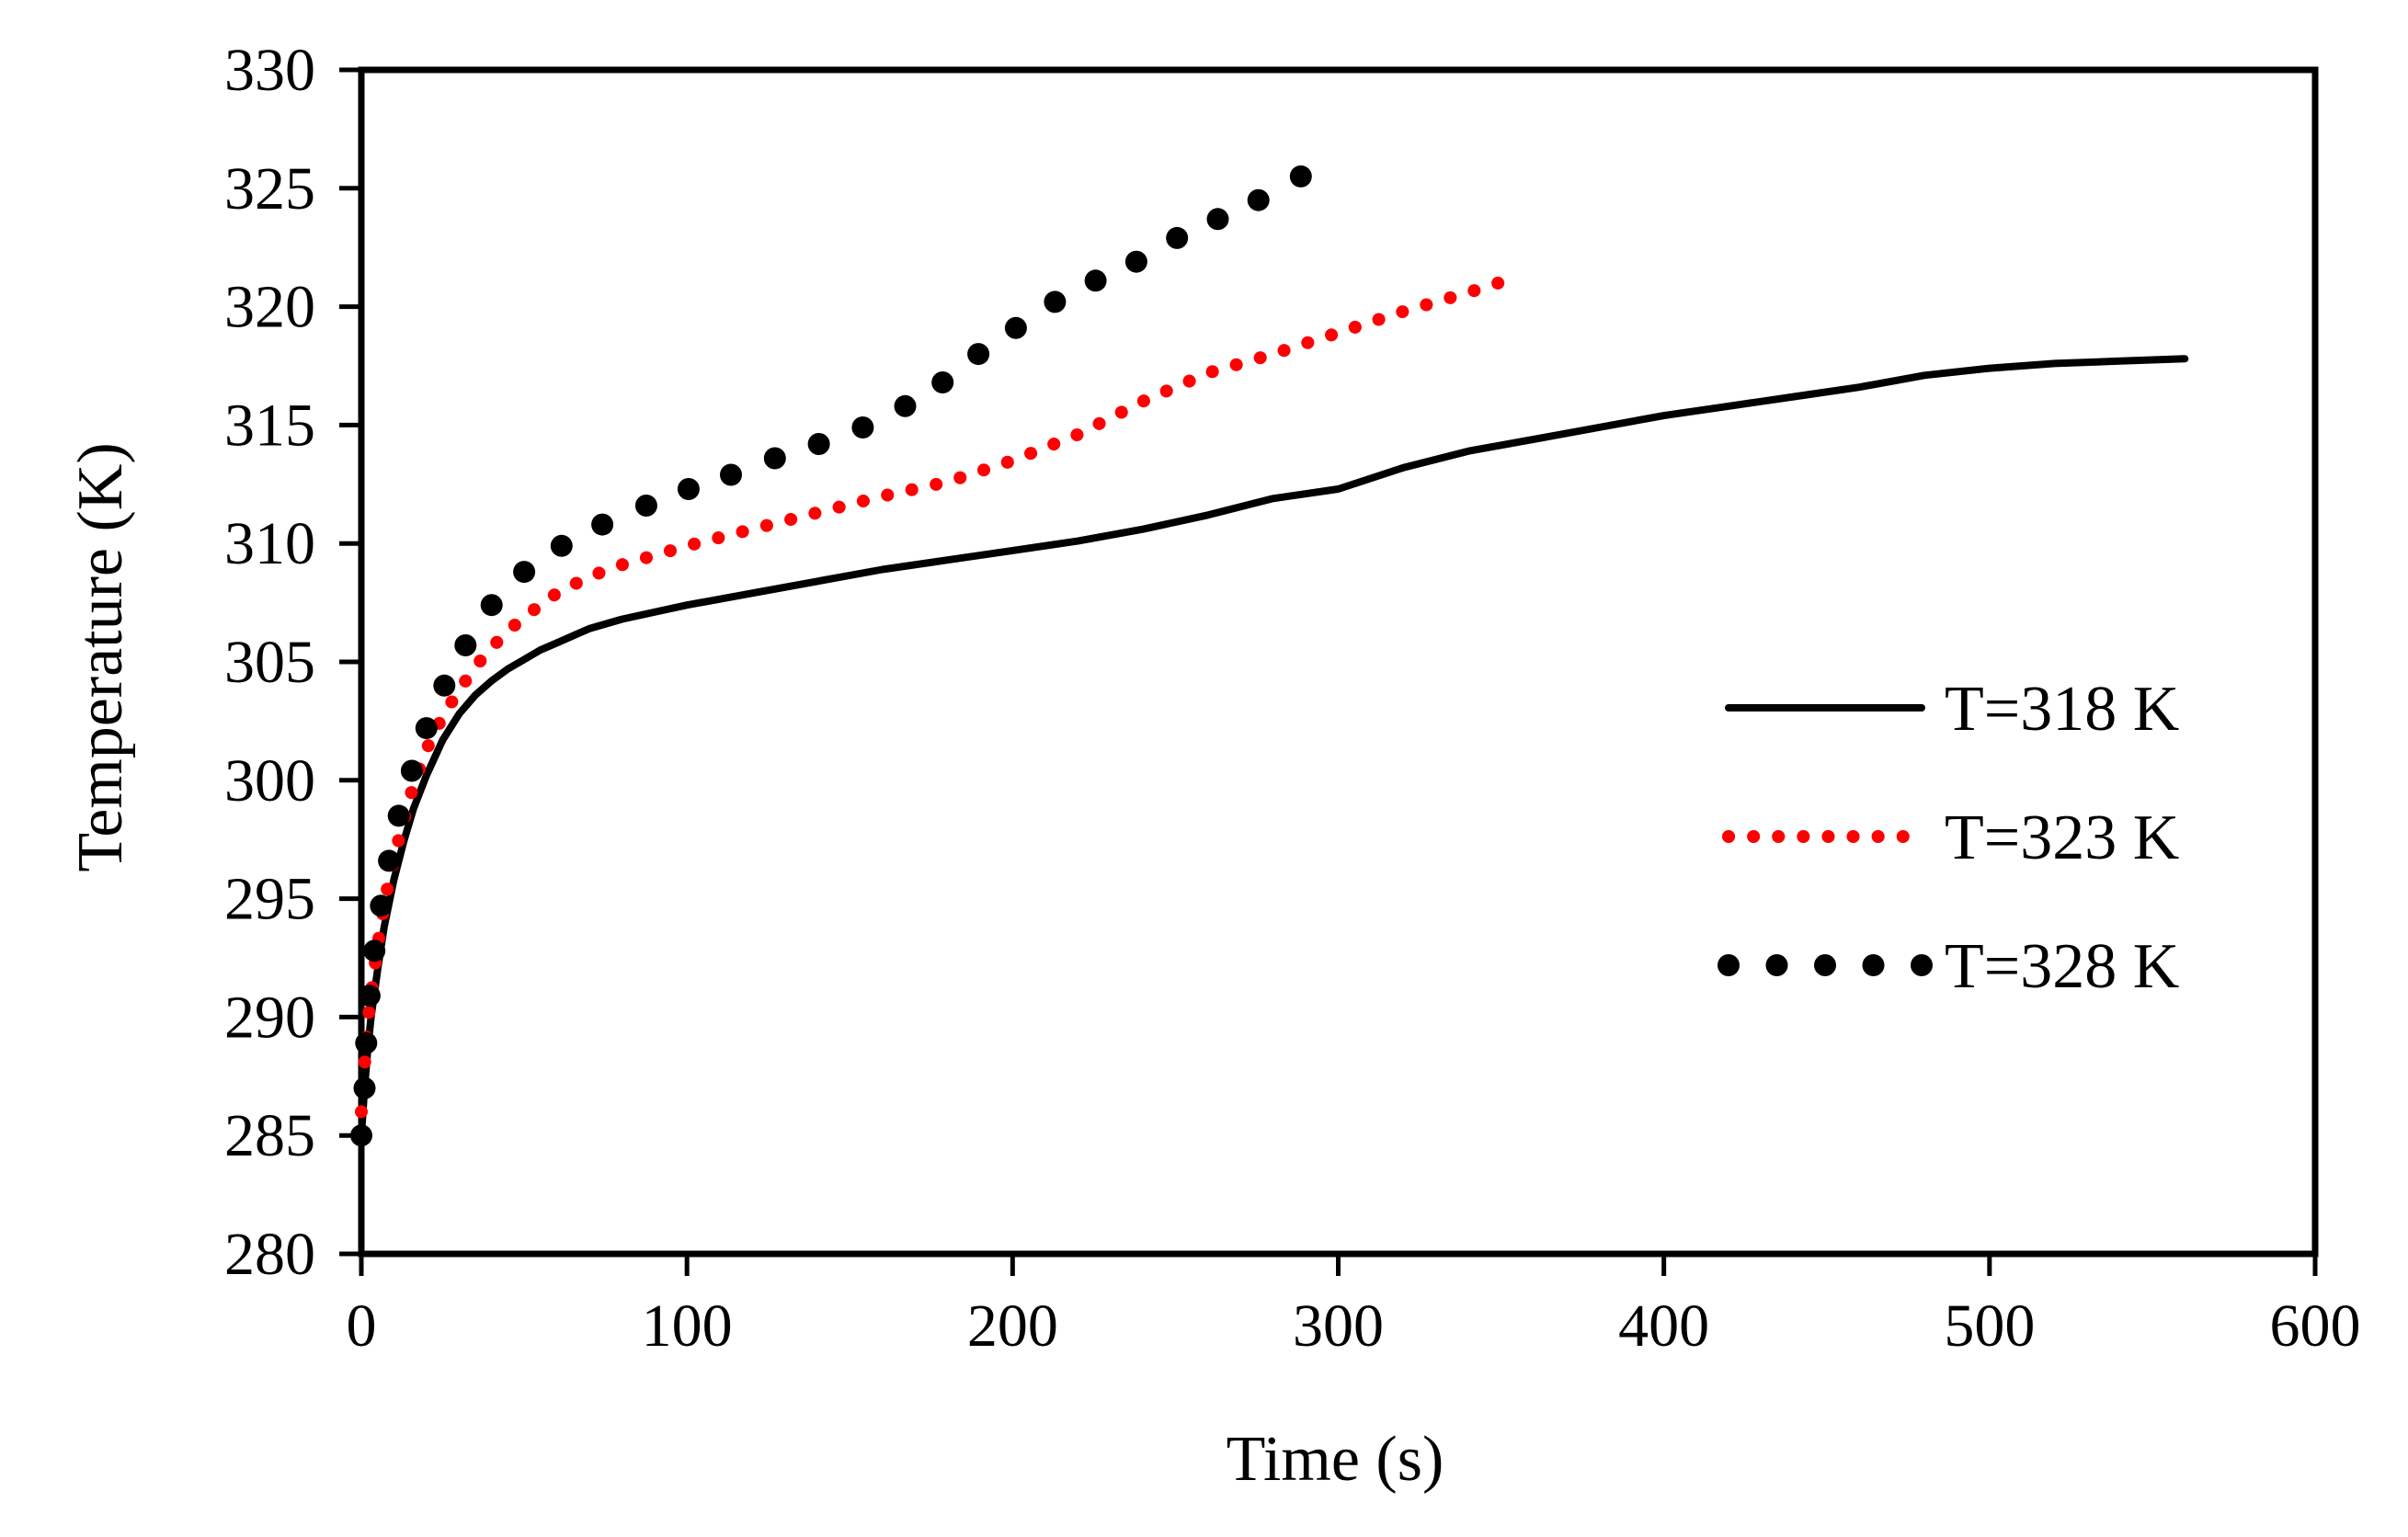 Image resolution: width=2408 pixels, height=1537 pixels. What do you see at coordinates (1990, 1326) in the screenshot?
I see `x-tick-label-500: 500` at bounding box center [1990, 1326].